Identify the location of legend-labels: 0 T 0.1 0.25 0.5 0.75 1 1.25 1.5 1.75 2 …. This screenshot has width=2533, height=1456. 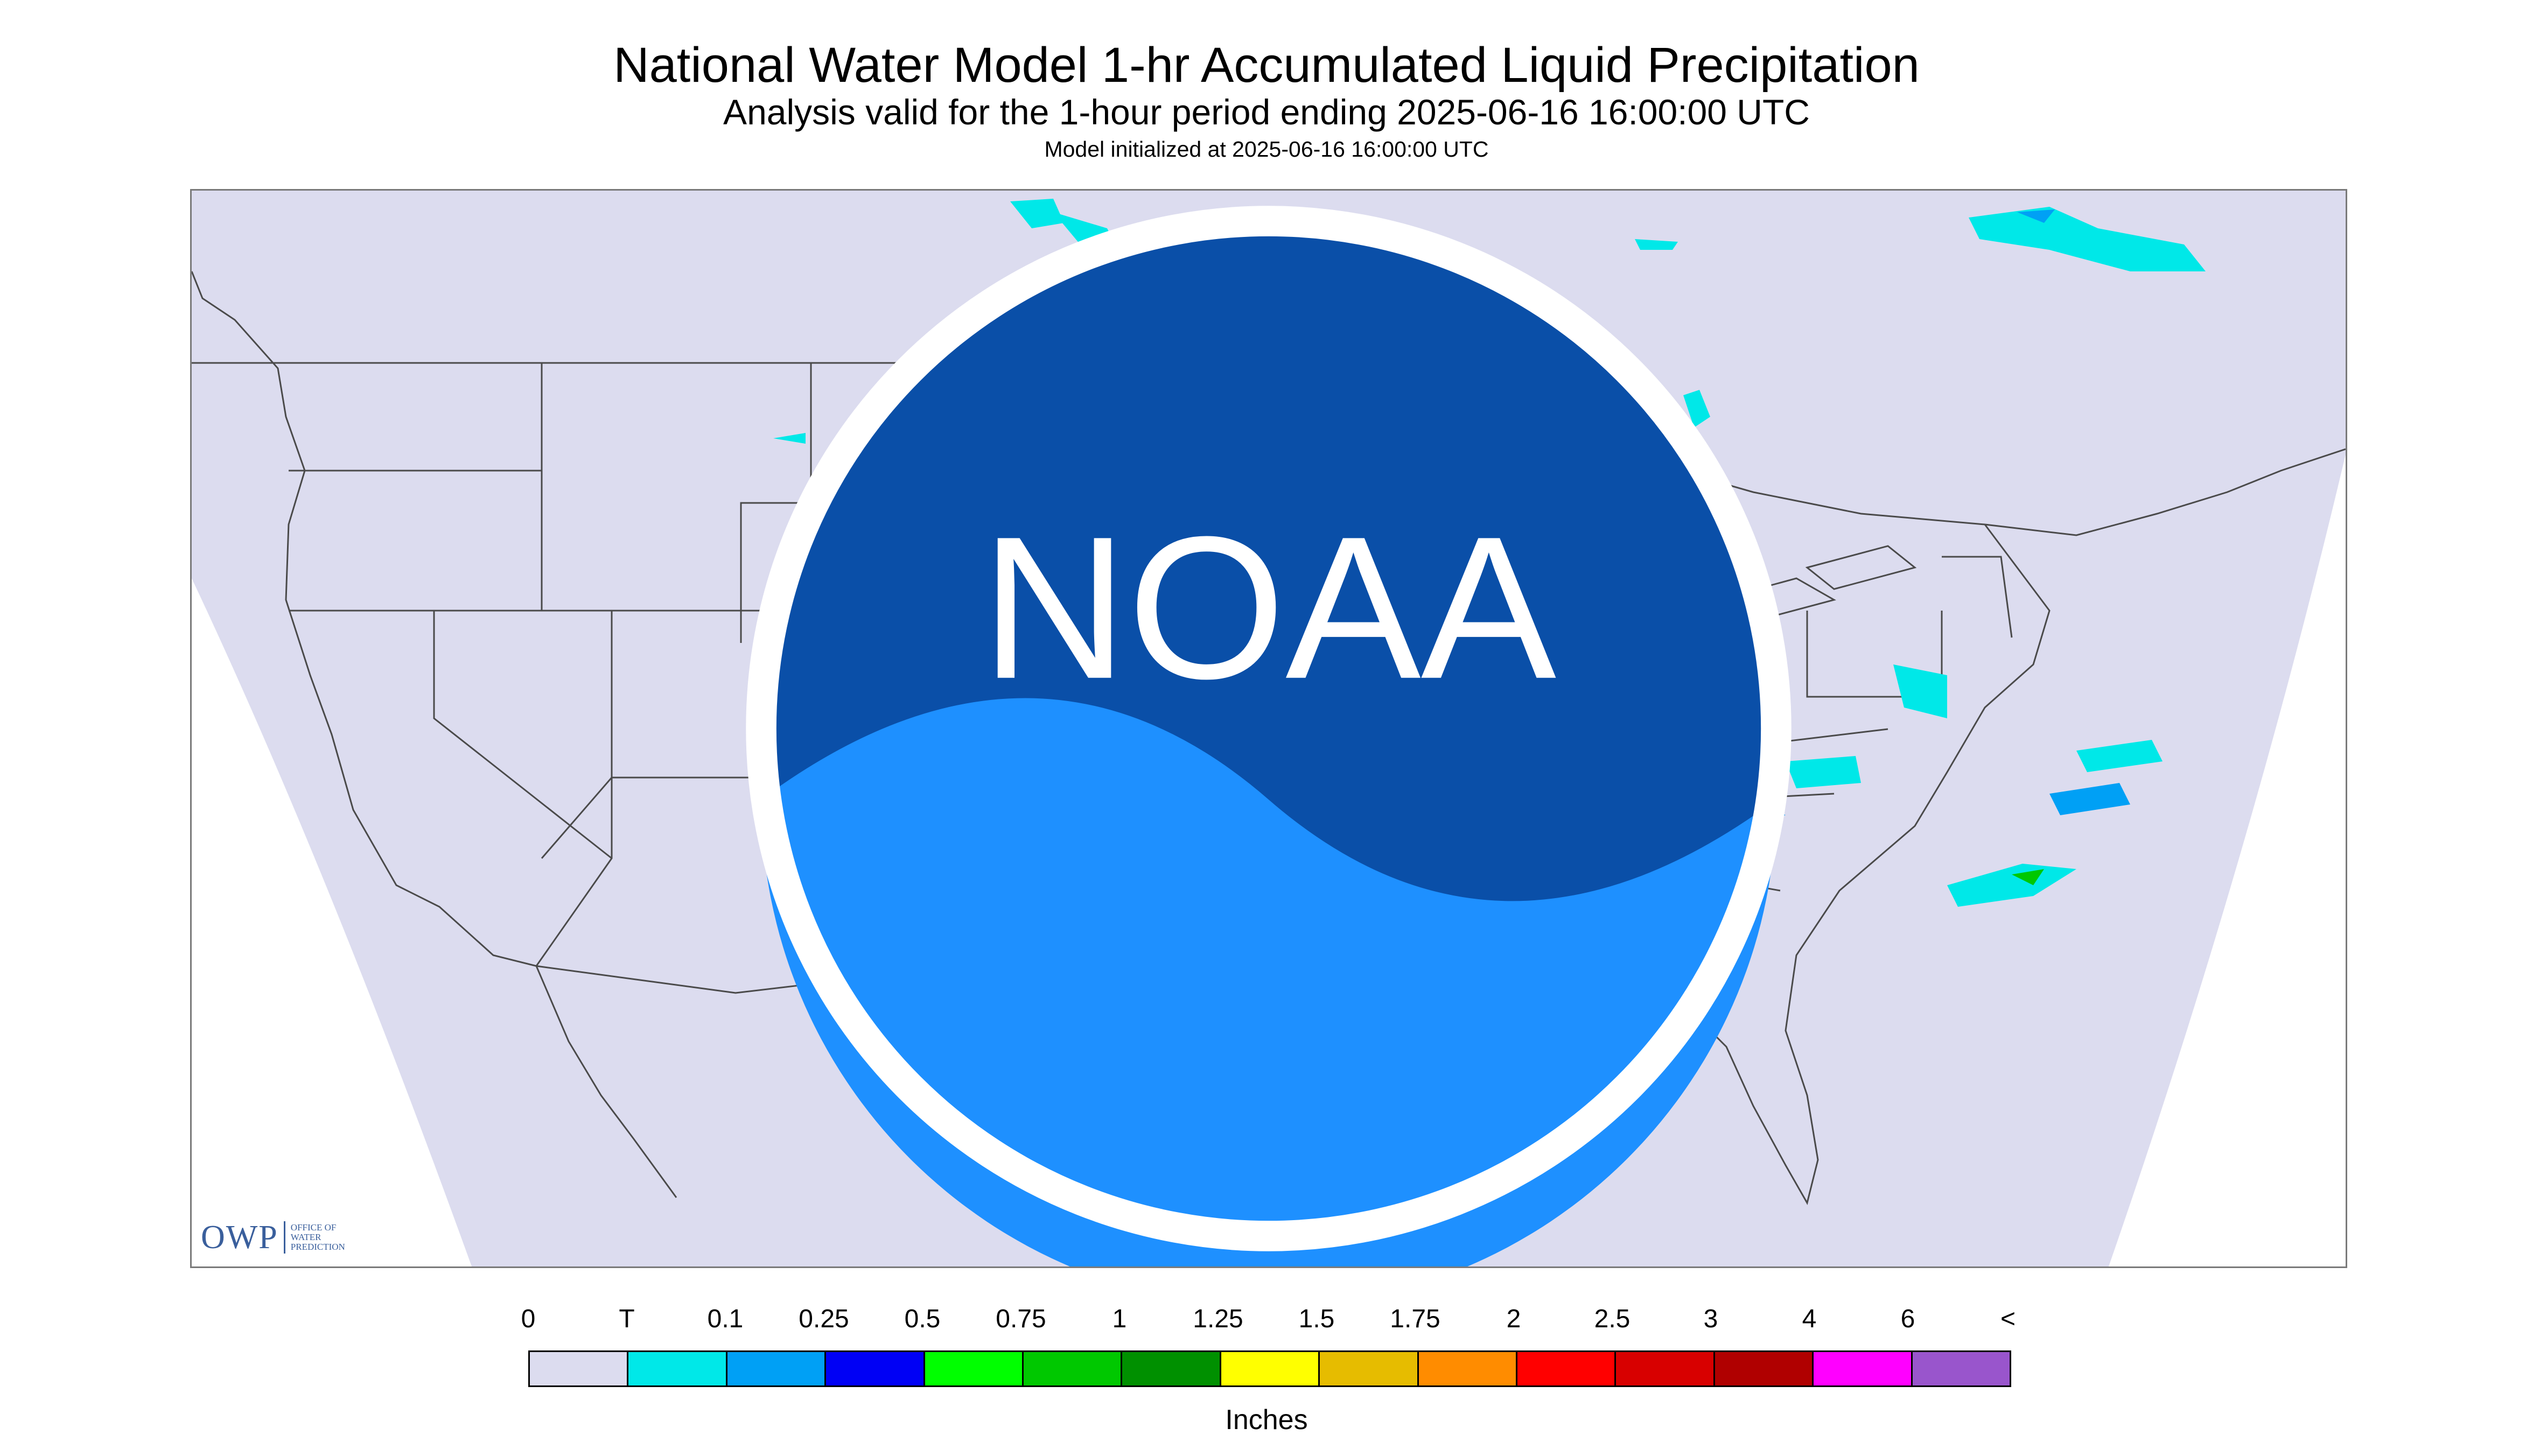
(1266, 1319).